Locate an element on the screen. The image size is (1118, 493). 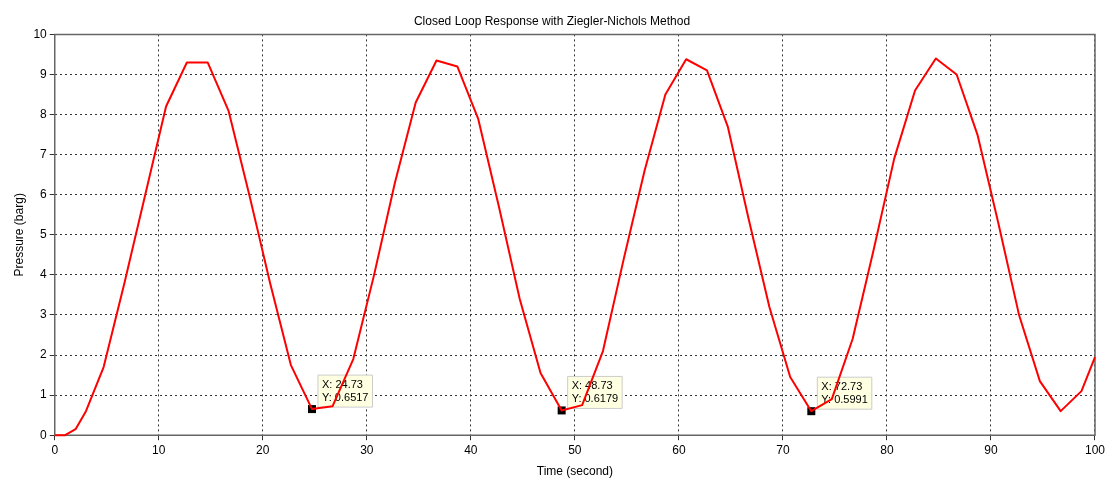
x-tick-label: 50 is located at coordinates (575, 449).